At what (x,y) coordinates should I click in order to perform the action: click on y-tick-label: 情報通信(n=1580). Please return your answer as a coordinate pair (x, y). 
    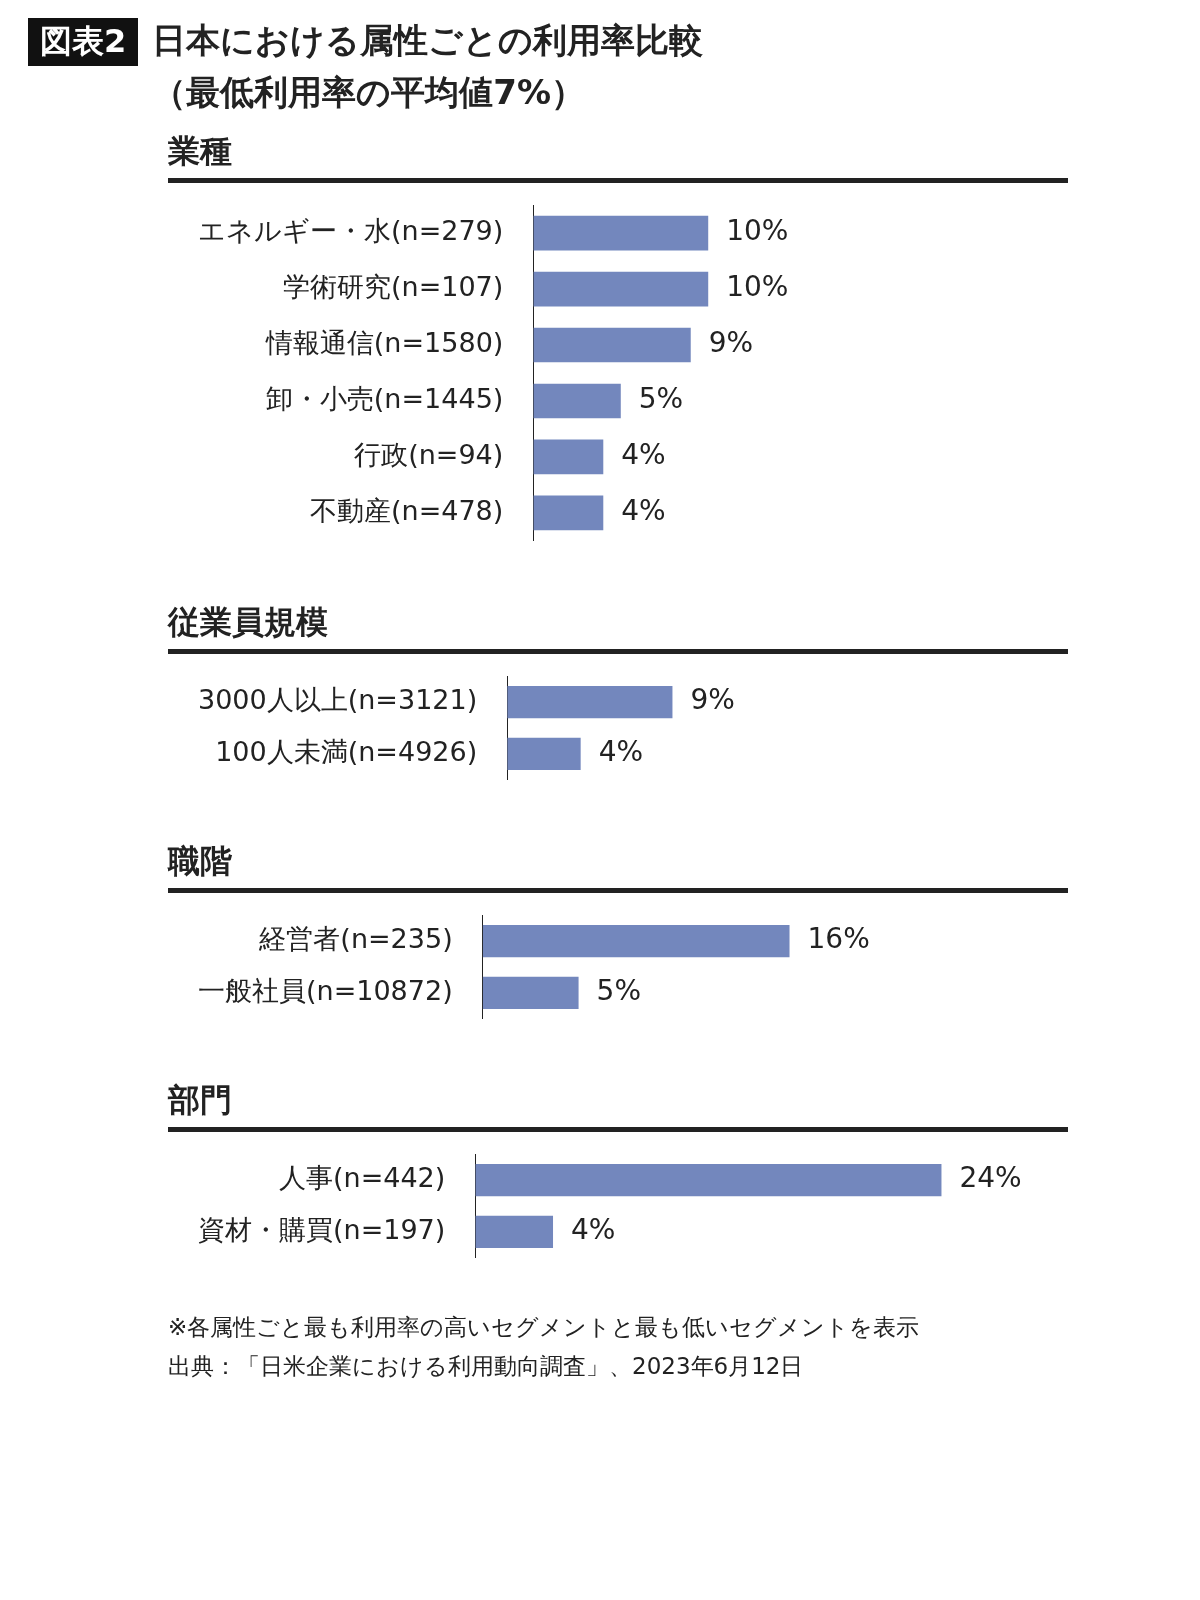
    Looking at the image, I should click on (384, 343).